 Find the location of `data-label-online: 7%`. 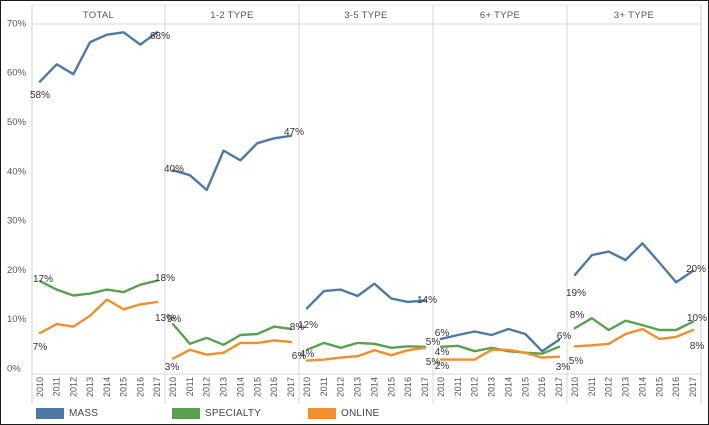

data-label-online: 7% is located at coordinates (40, 347).